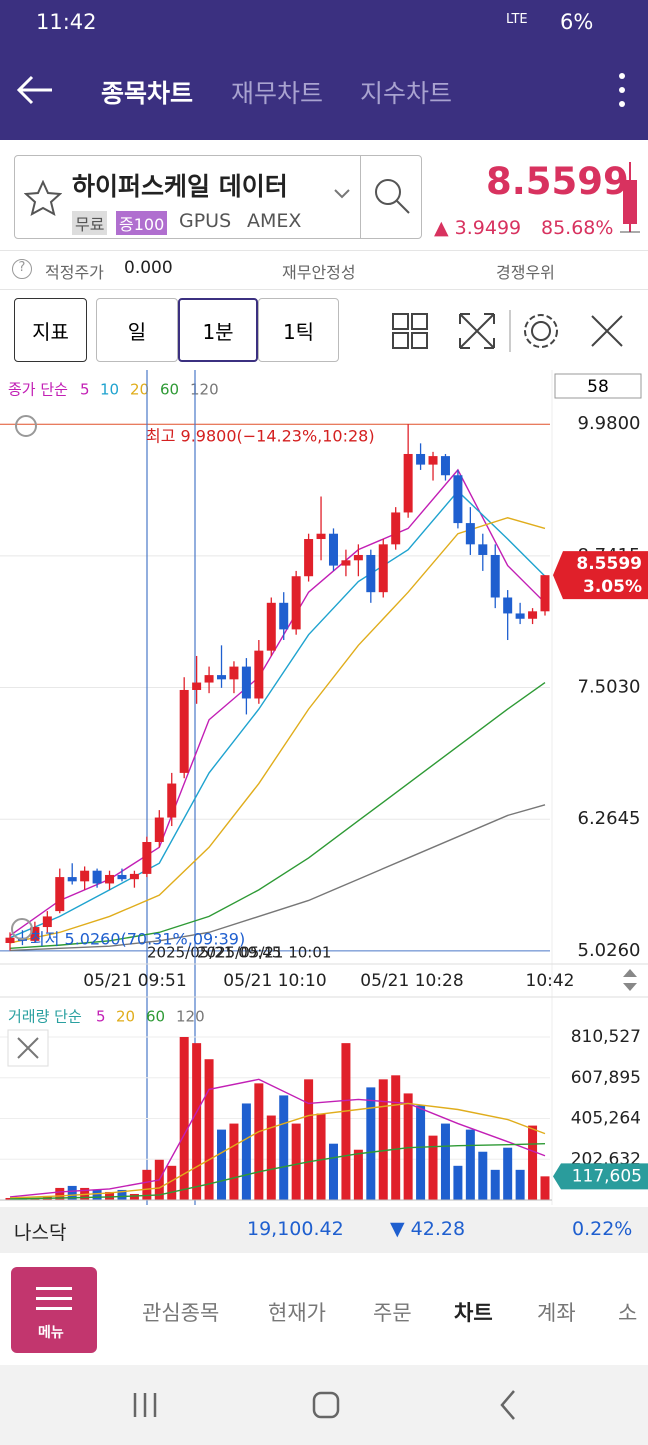 The height and width of the screenshot is (1445, 648). Describe the element at coordinates (274, 221) in the screenshot. I see `tag: AMEX` at that location.